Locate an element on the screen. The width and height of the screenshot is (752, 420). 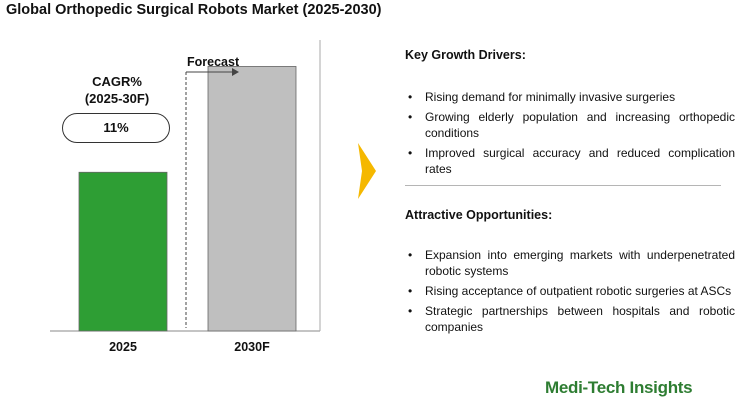
growth-drivers-heading: Key Growth Drivers: is located at coordinates (465, 55).